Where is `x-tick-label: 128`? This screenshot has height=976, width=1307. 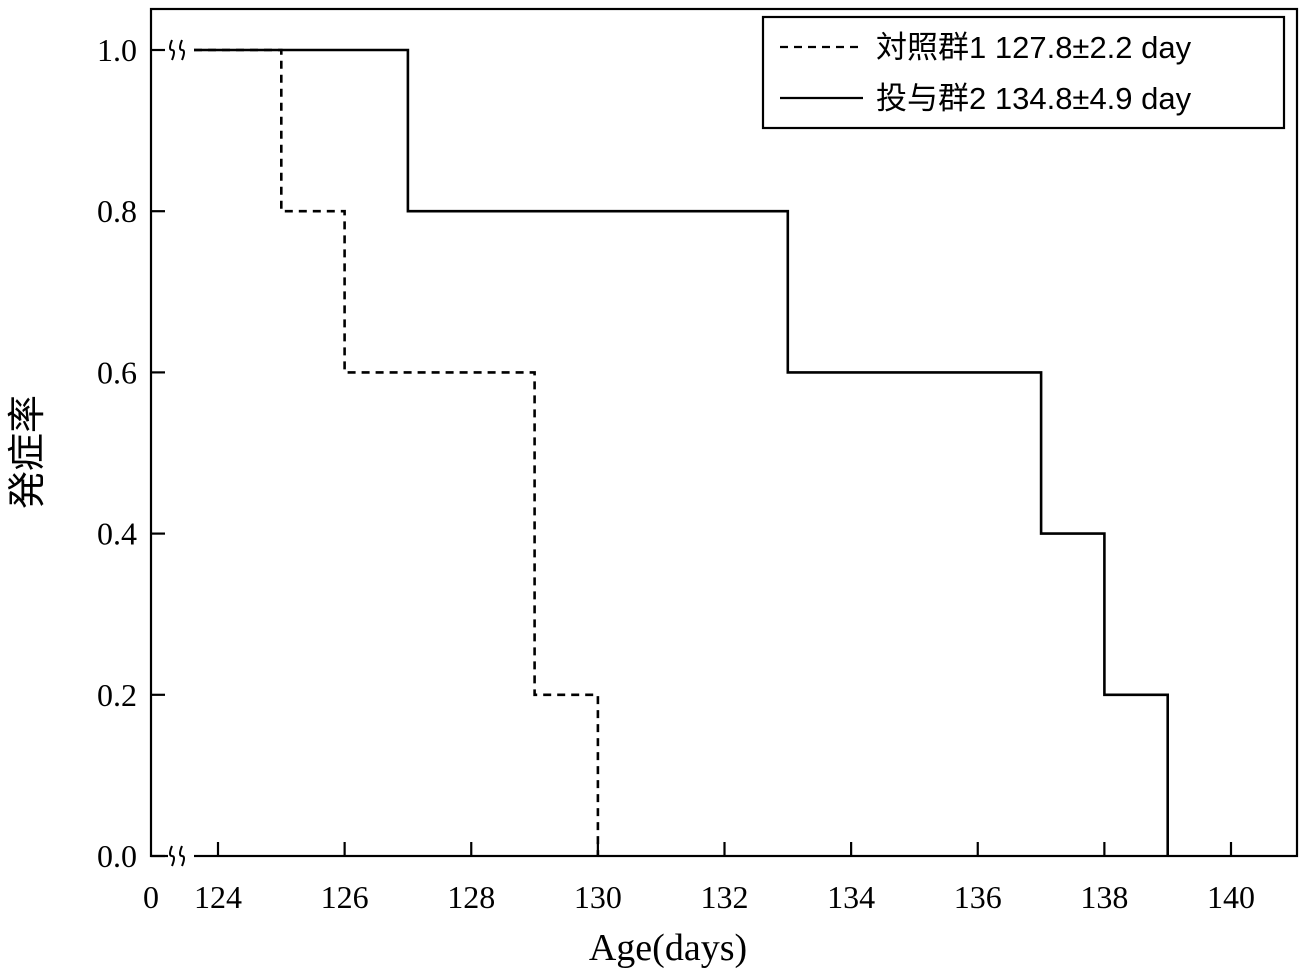
x-tick-label: 128 is located at coordinates (471, 897).